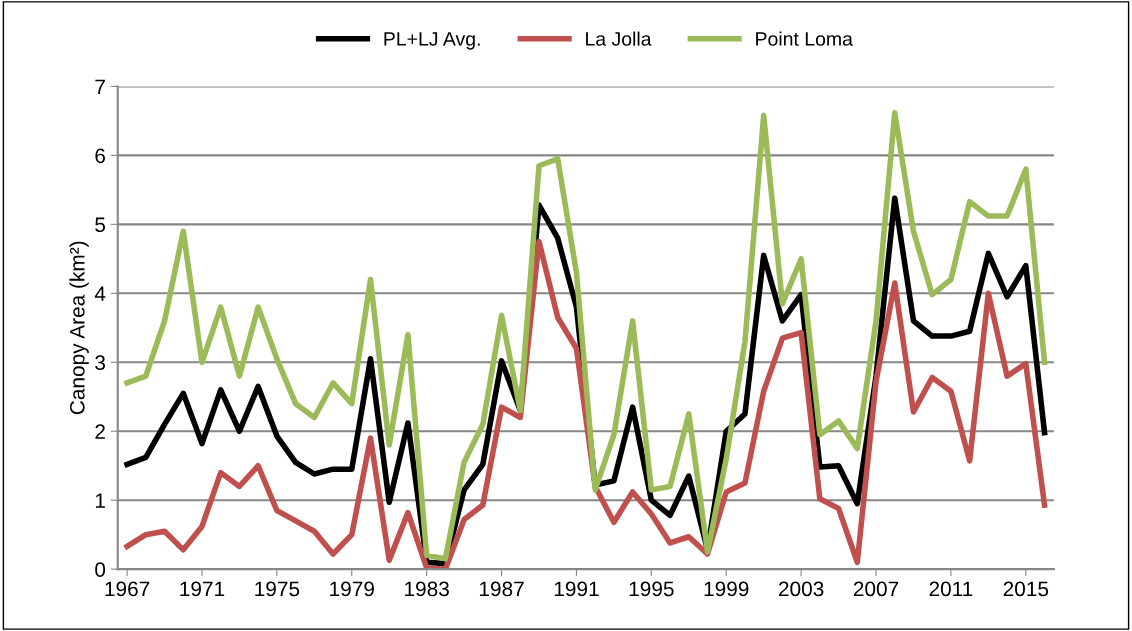 The width and height of the screenshot is (1132, 631). Describe the element at coordinates (202, 589) in the screenshot. I see `x-tick-label: 1971` at that location.